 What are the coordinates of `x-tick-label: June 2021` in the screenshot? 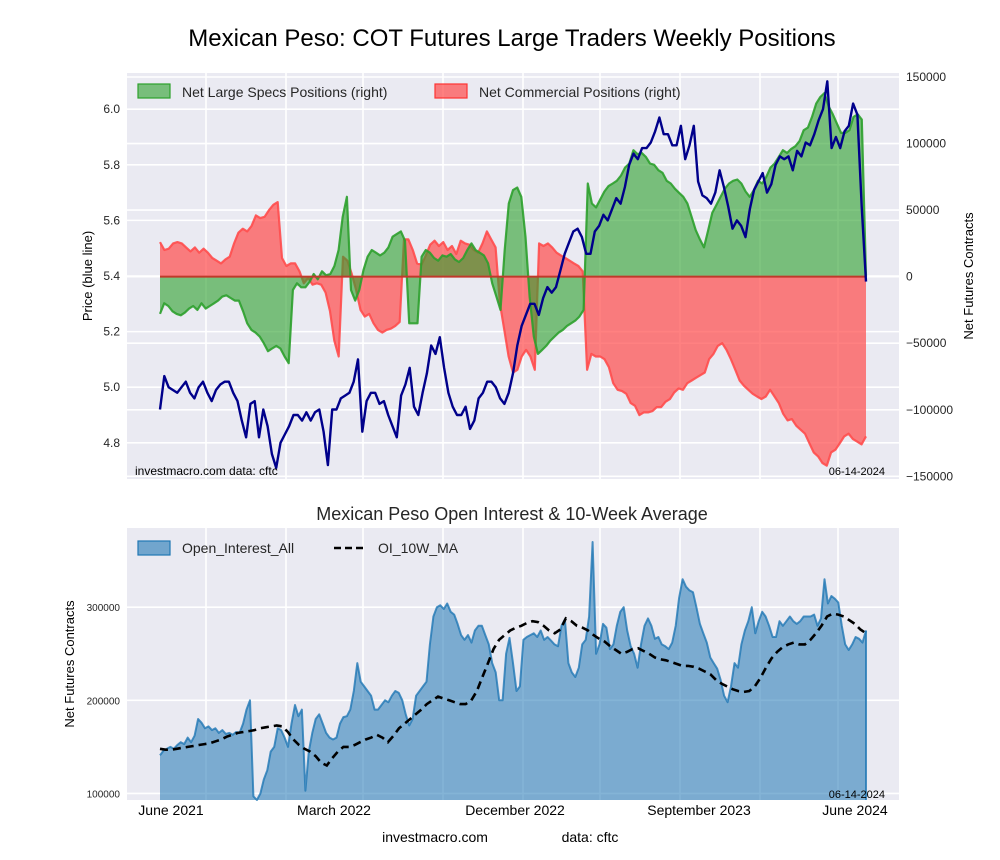 It's located at (171, 810).